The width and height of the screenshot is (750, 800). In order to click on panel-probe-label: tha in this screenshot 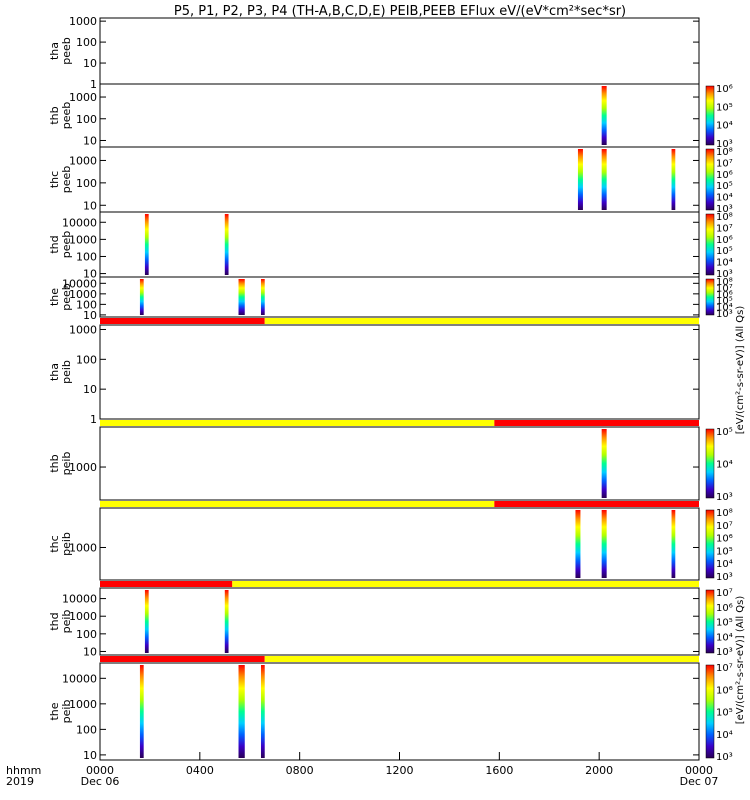, I will do `click(54, 51)`.